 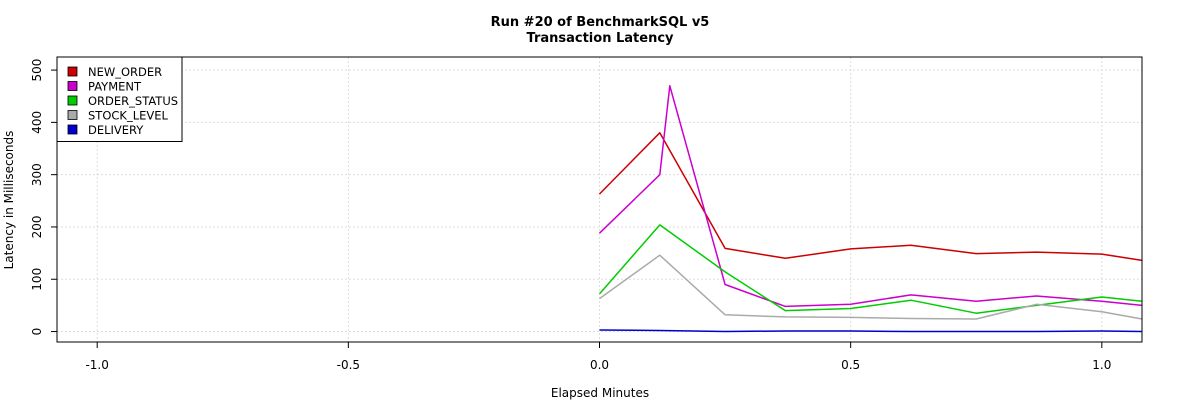 What do you see at coordinates (37, 227) in the screenshot?
I see `y-tick-label: 200` at bounding box center [37, 227].